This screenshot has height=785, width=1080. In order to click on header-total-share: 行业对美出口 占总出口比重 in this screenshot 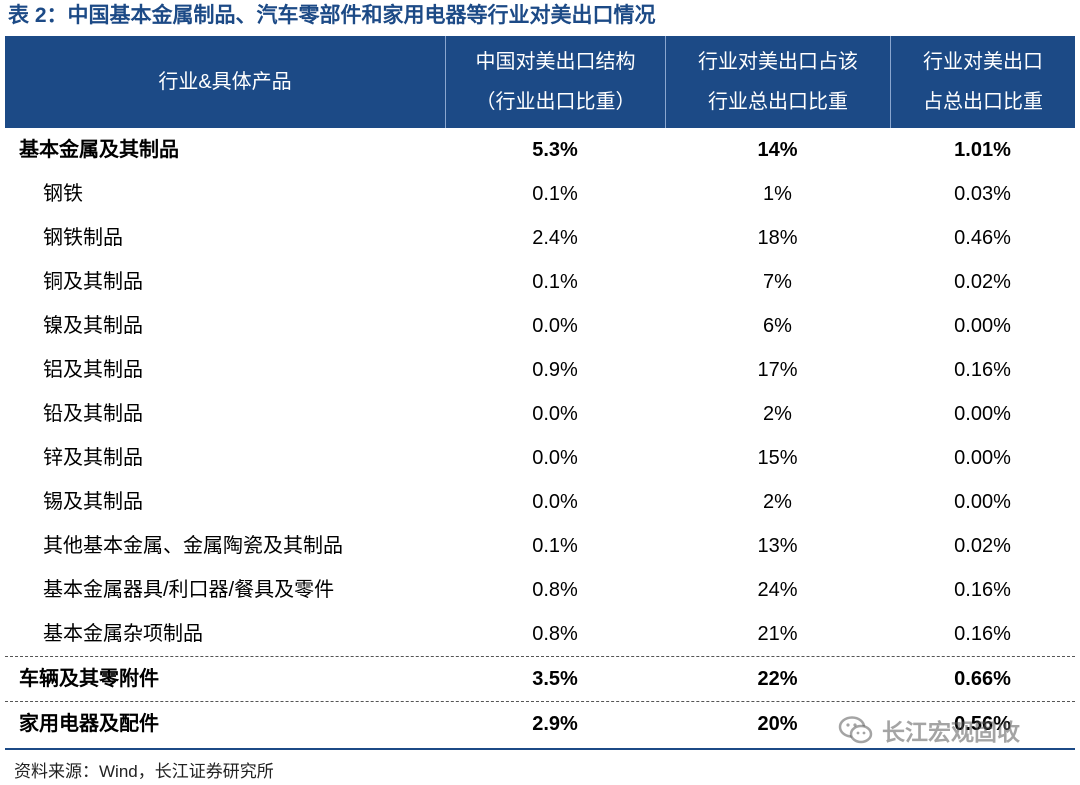, I will do `click(982, 82)`.